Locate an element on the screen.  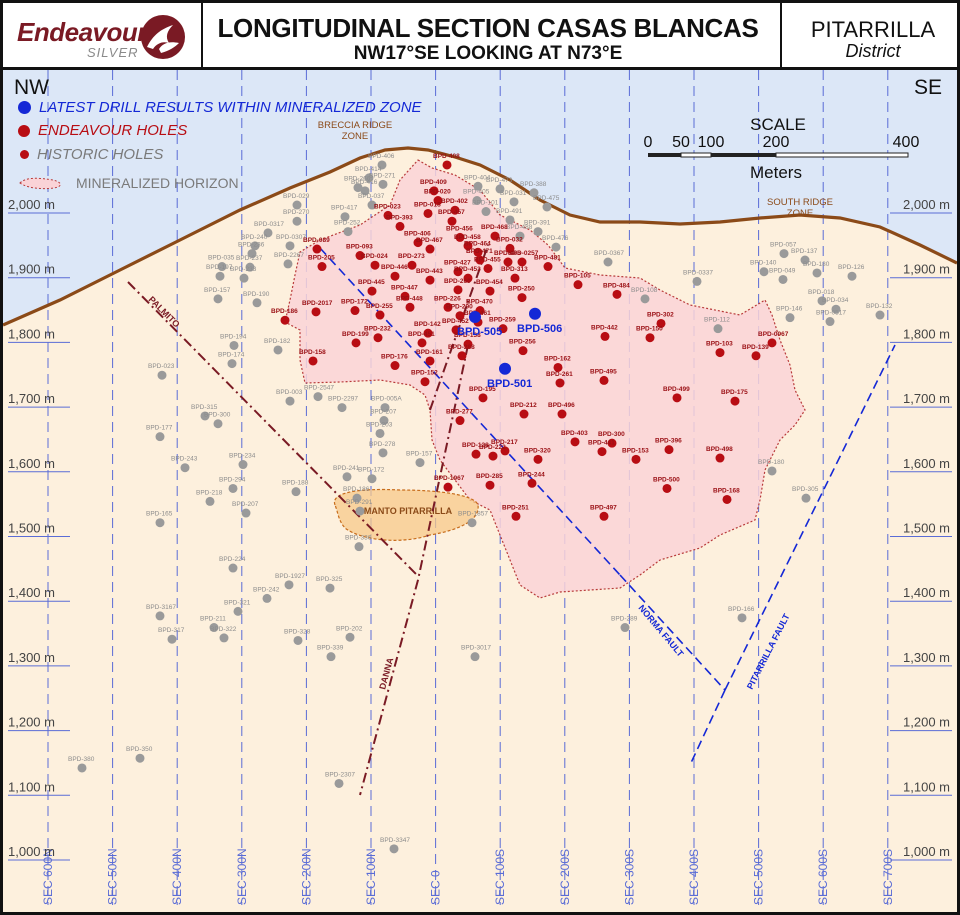
endeavour-hole-label: BPD-105 is located at coordinates (577, 276).